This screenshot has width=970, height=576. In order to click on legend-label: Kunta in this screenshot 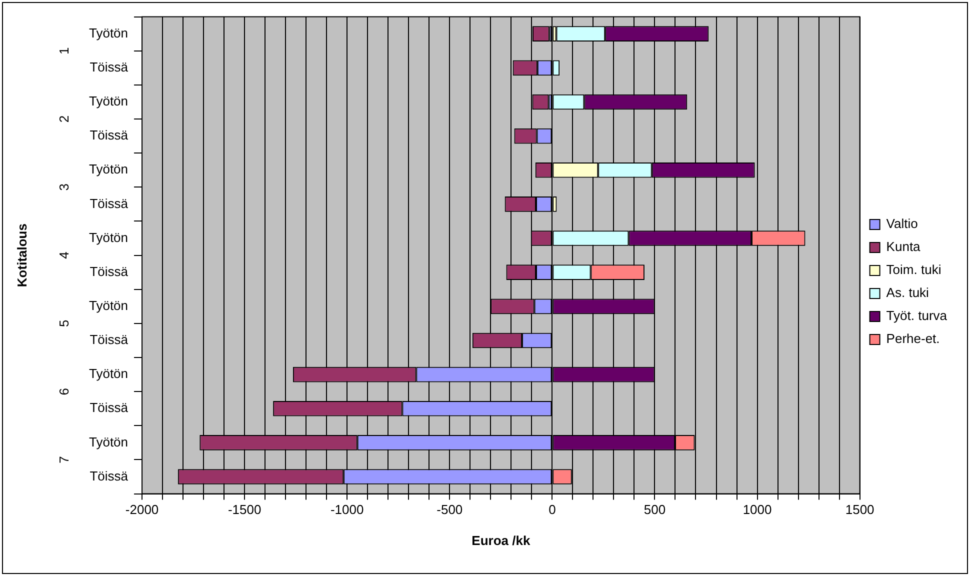, I will do `click(904, 246)`.